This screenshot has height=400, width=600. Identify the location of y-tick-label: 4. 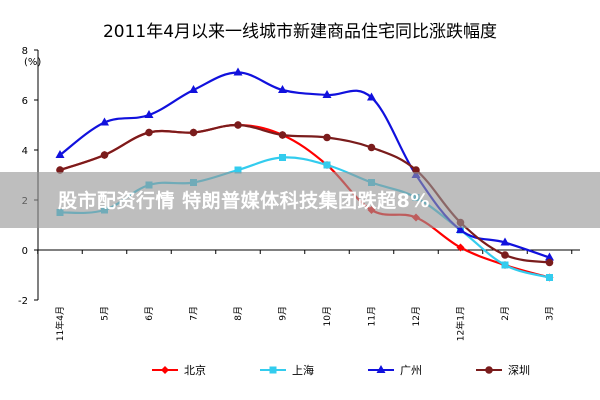
(25, 151).